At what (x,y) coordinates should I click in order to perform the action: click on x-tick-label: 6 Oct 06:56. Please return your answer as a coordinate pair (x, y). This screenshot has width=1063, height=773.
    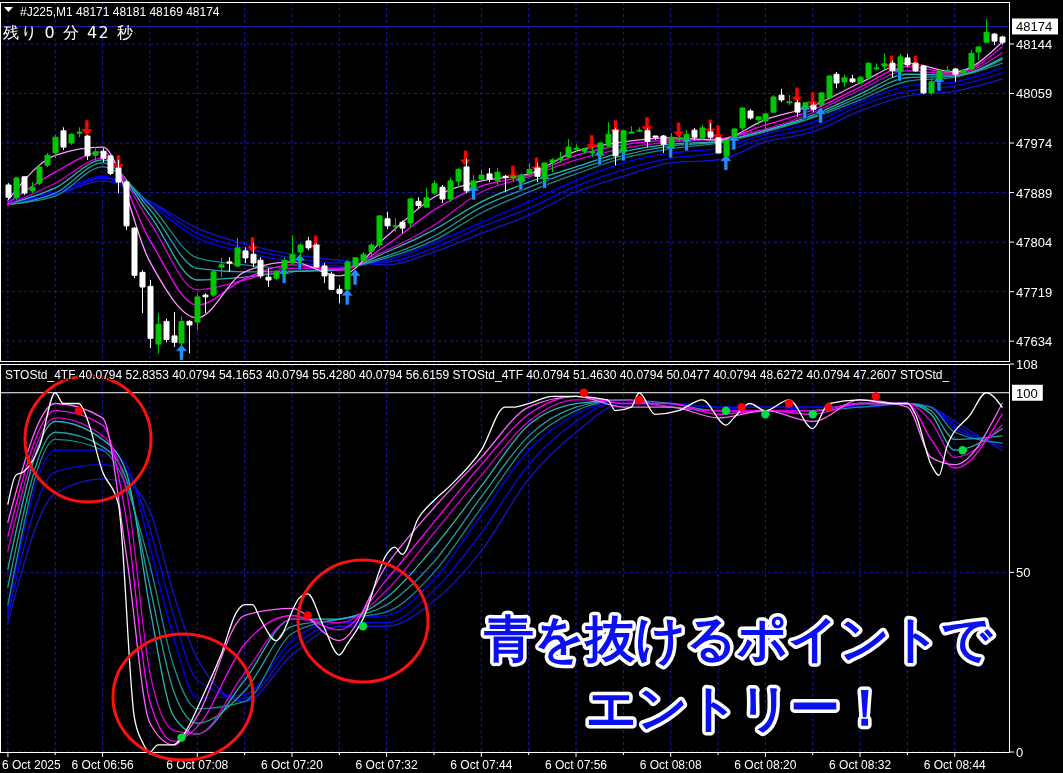
    Looking at the image, I should click on (102, 765).